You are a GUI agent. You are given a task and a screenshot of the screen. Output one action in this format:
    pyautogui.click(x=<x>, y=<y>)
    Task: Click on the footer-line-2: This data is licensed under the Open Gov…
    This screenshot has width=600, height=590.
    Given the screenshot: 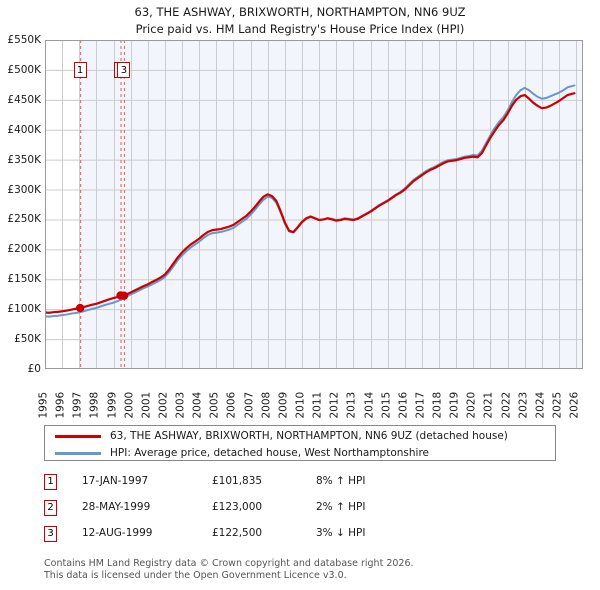 What is the action you would take?
    pyautogui.click(x=195, y=575)
    